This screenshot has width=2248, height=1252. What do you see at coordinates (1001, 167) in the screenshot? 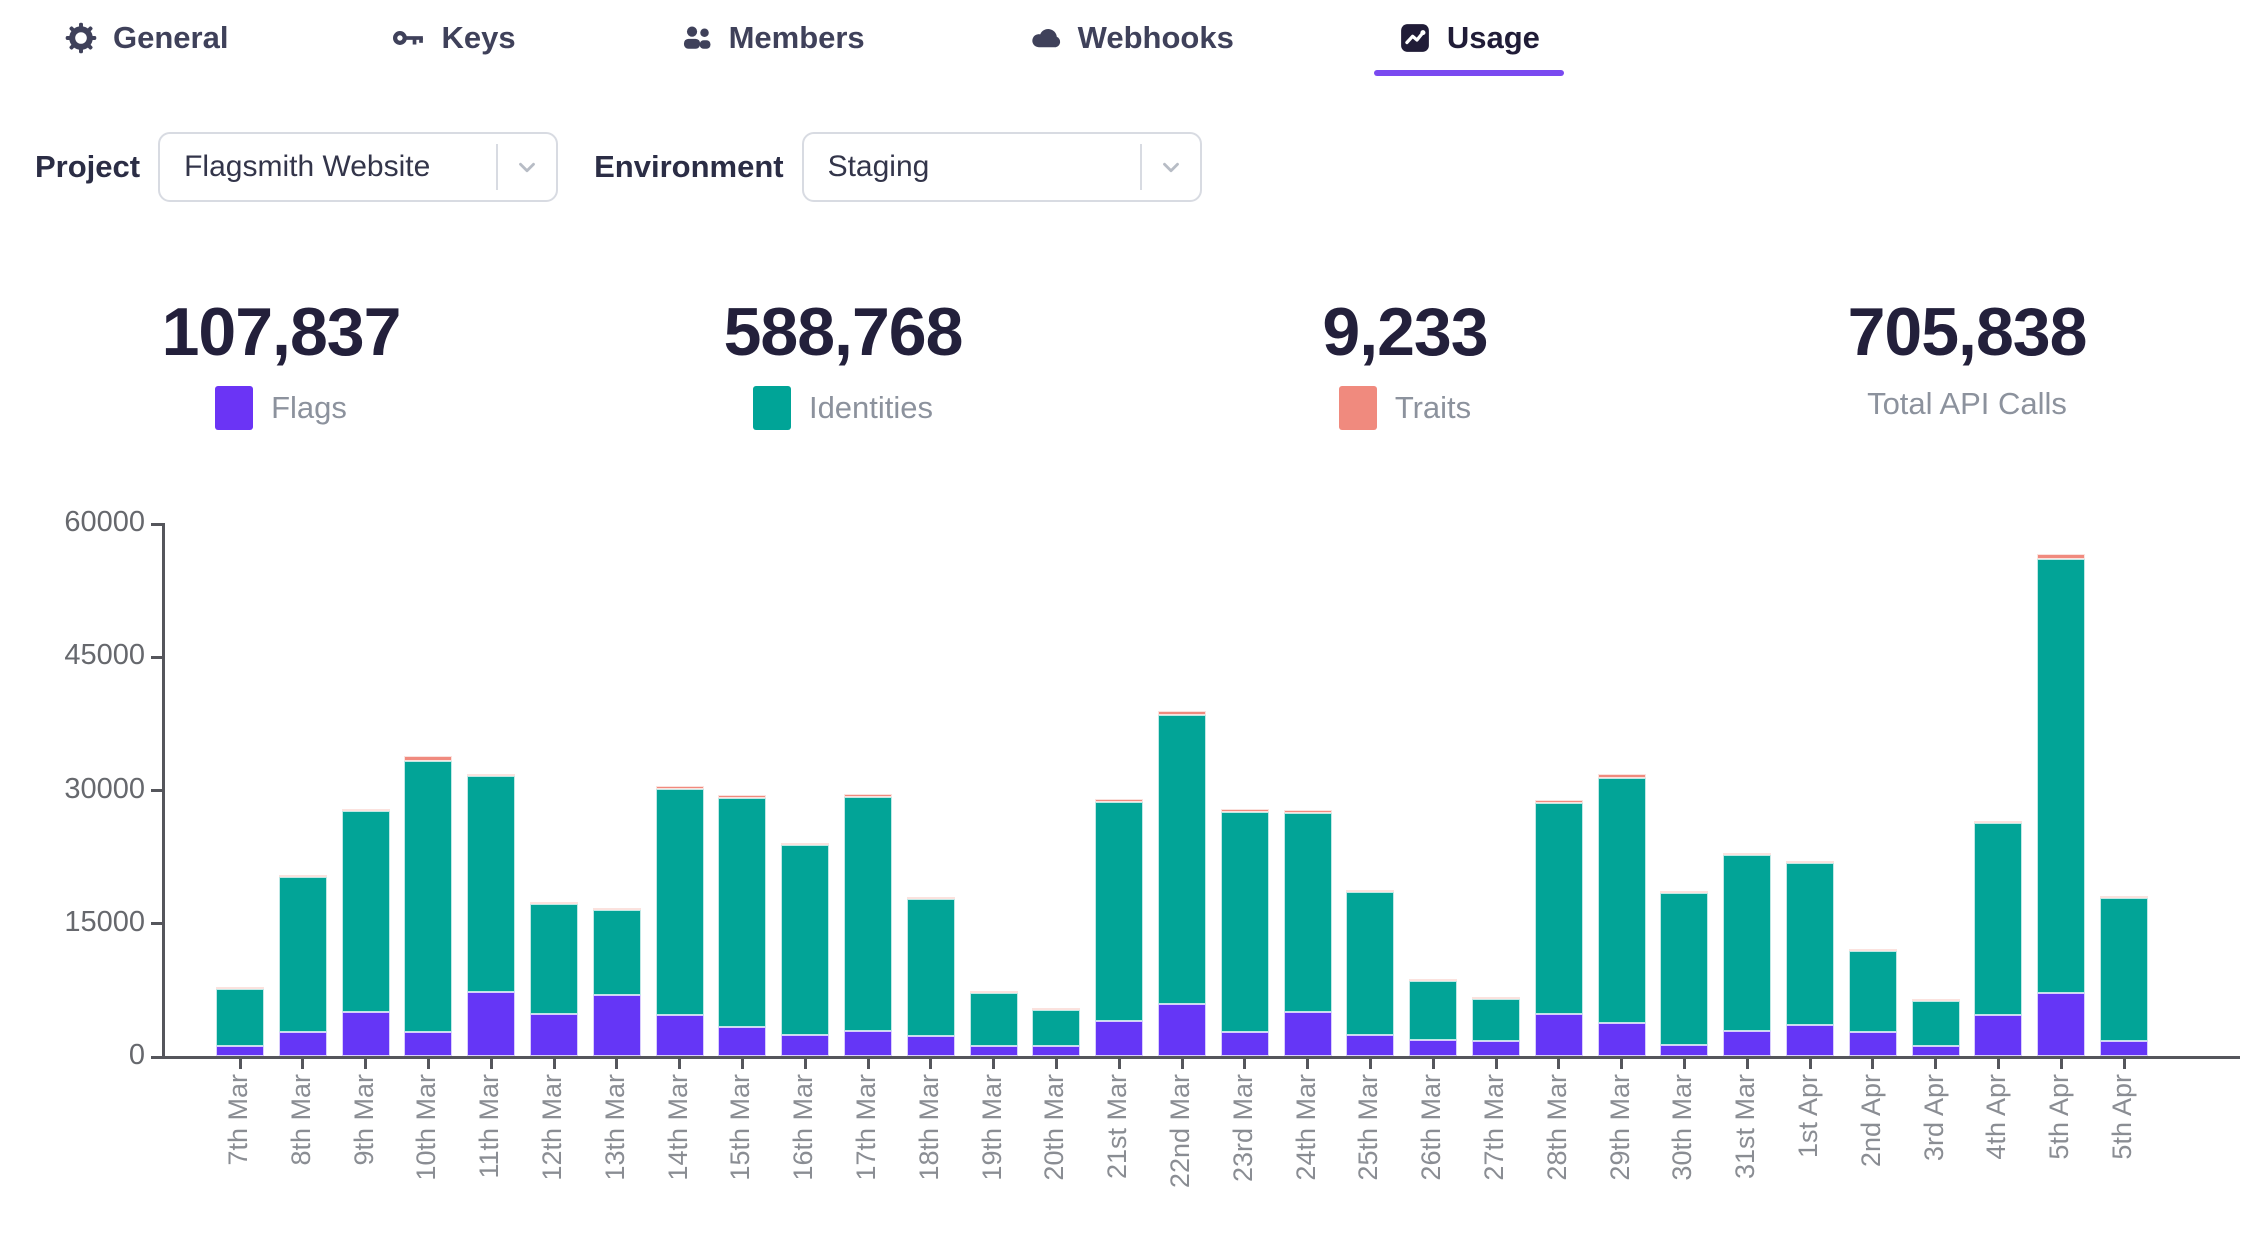
I see `environment-select: Staging` at bounding box center [1001, 167].